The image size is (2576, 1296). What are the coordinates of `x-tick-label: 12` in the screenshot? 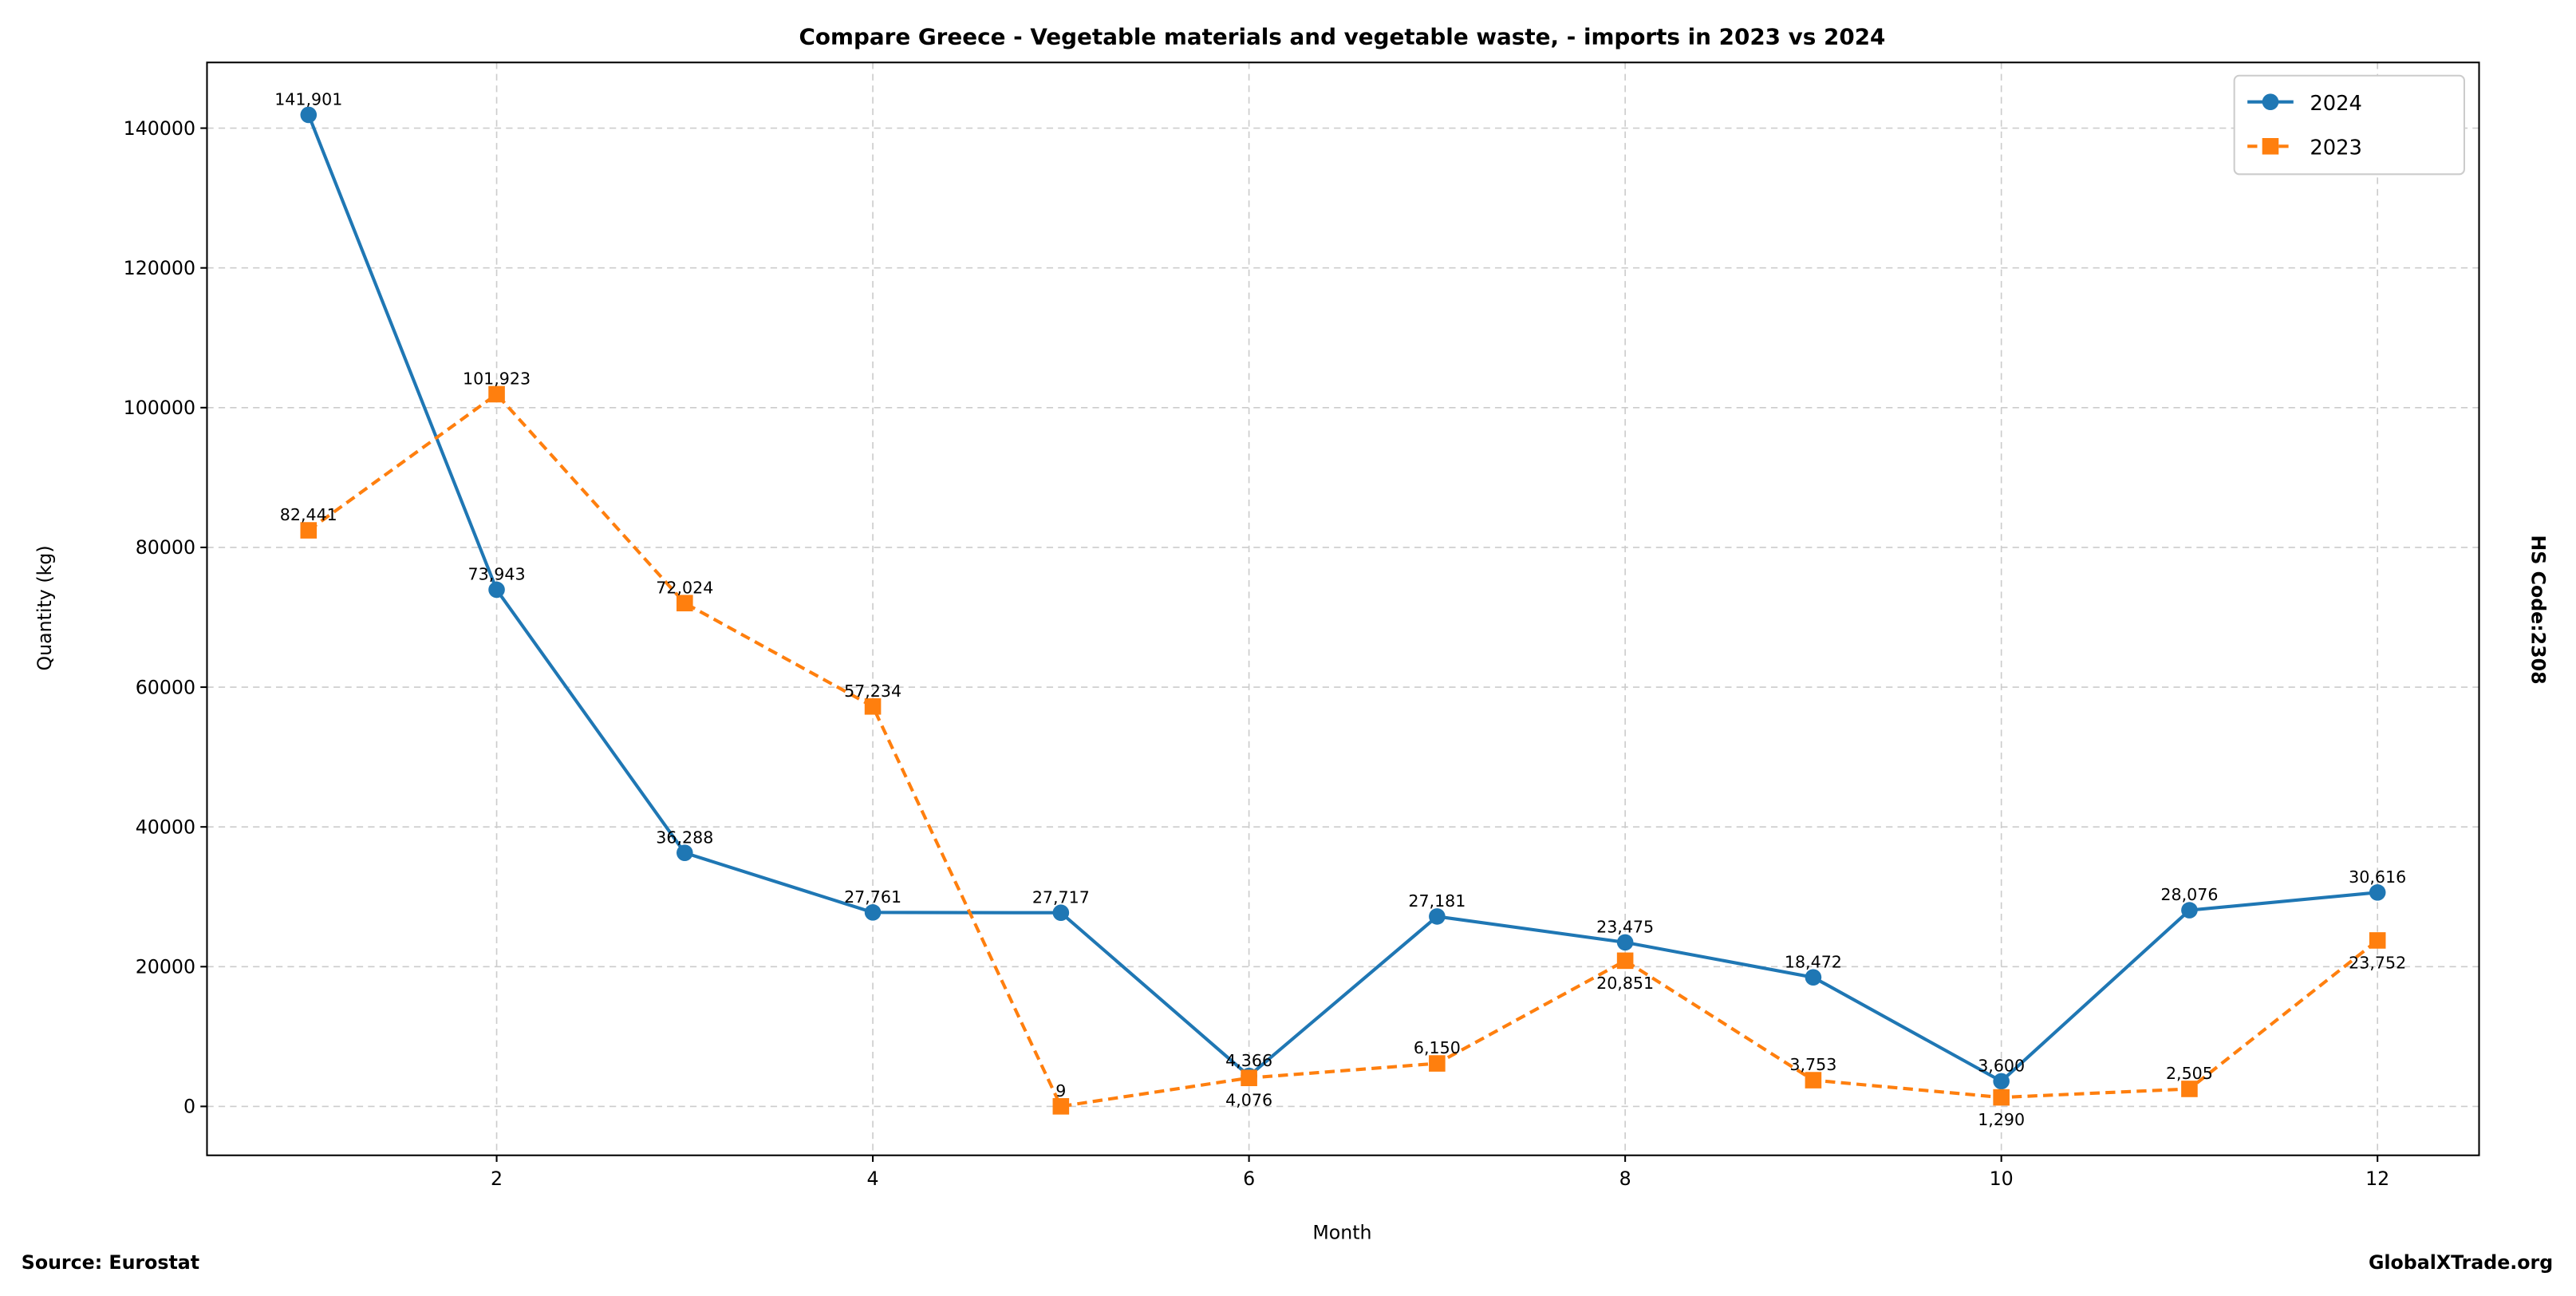 It's located at (2377, 1179).